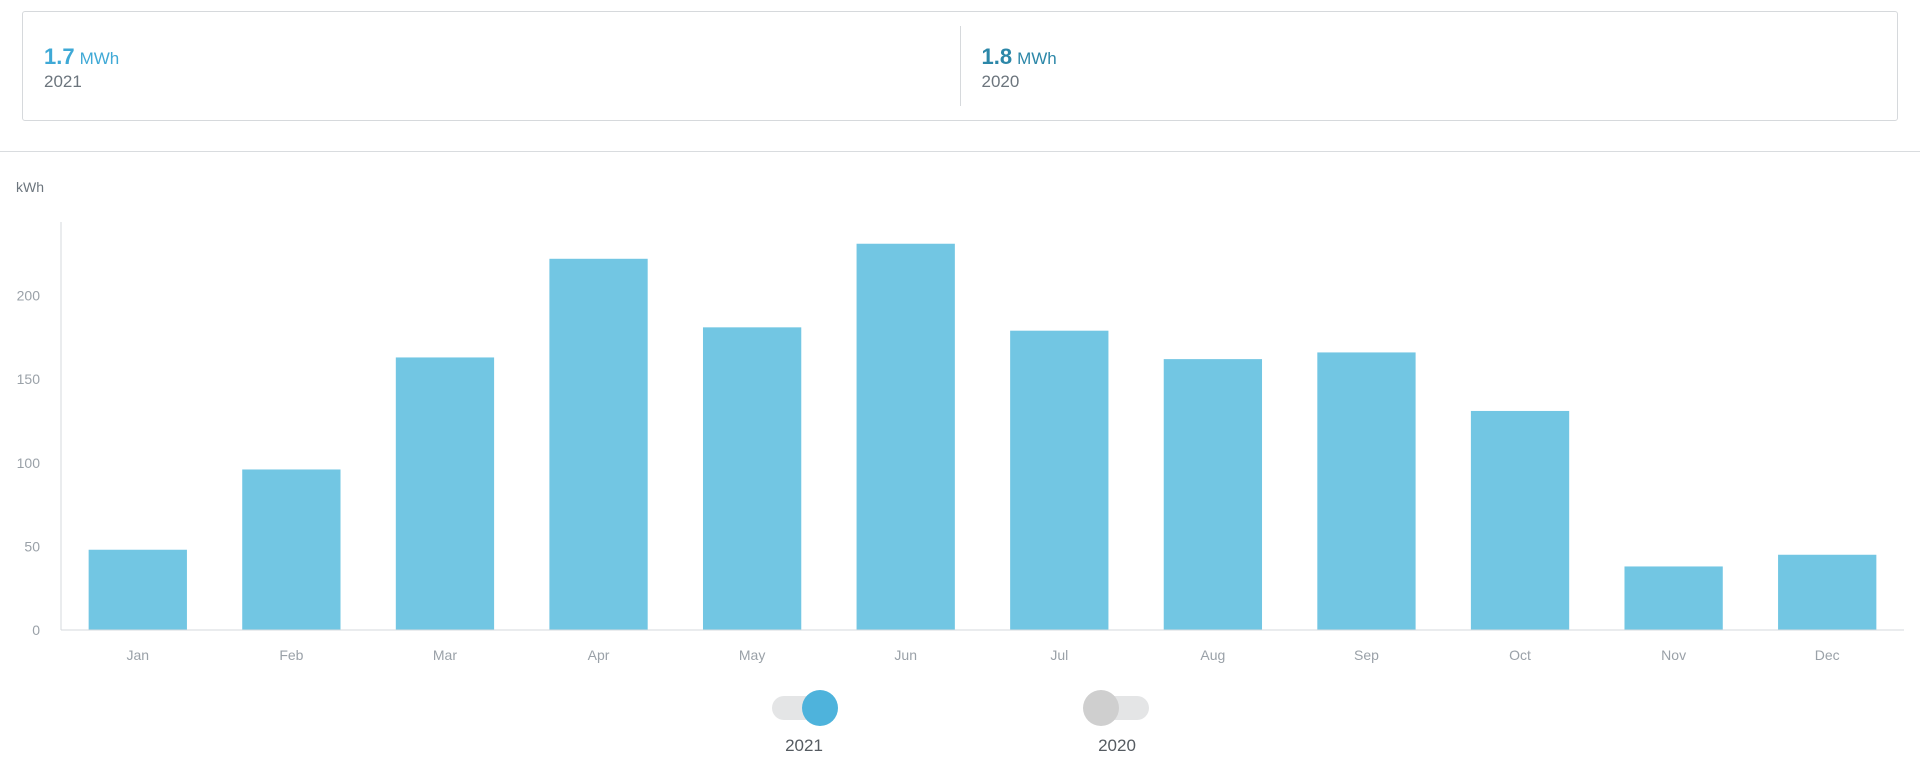 The image size is (1920, 773). What do you see at coordinates (1000, 81) in the screenshot?
I see `summary-year: 2020` at bounding box center [1000, 81].